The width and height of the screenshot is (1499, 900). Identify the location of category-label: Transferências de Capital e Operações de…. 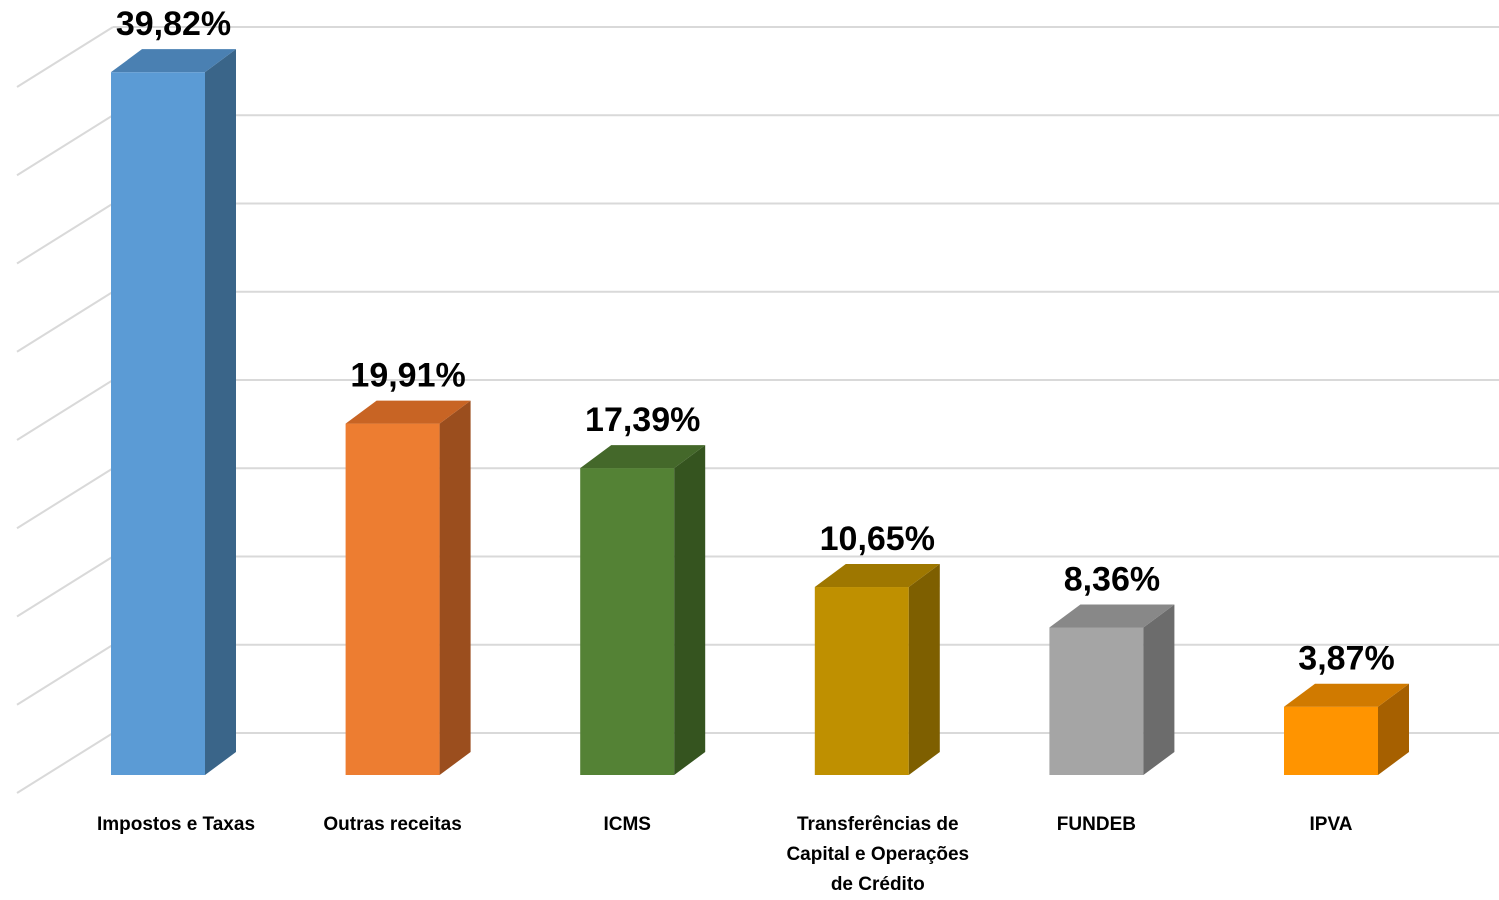
(878, 854).